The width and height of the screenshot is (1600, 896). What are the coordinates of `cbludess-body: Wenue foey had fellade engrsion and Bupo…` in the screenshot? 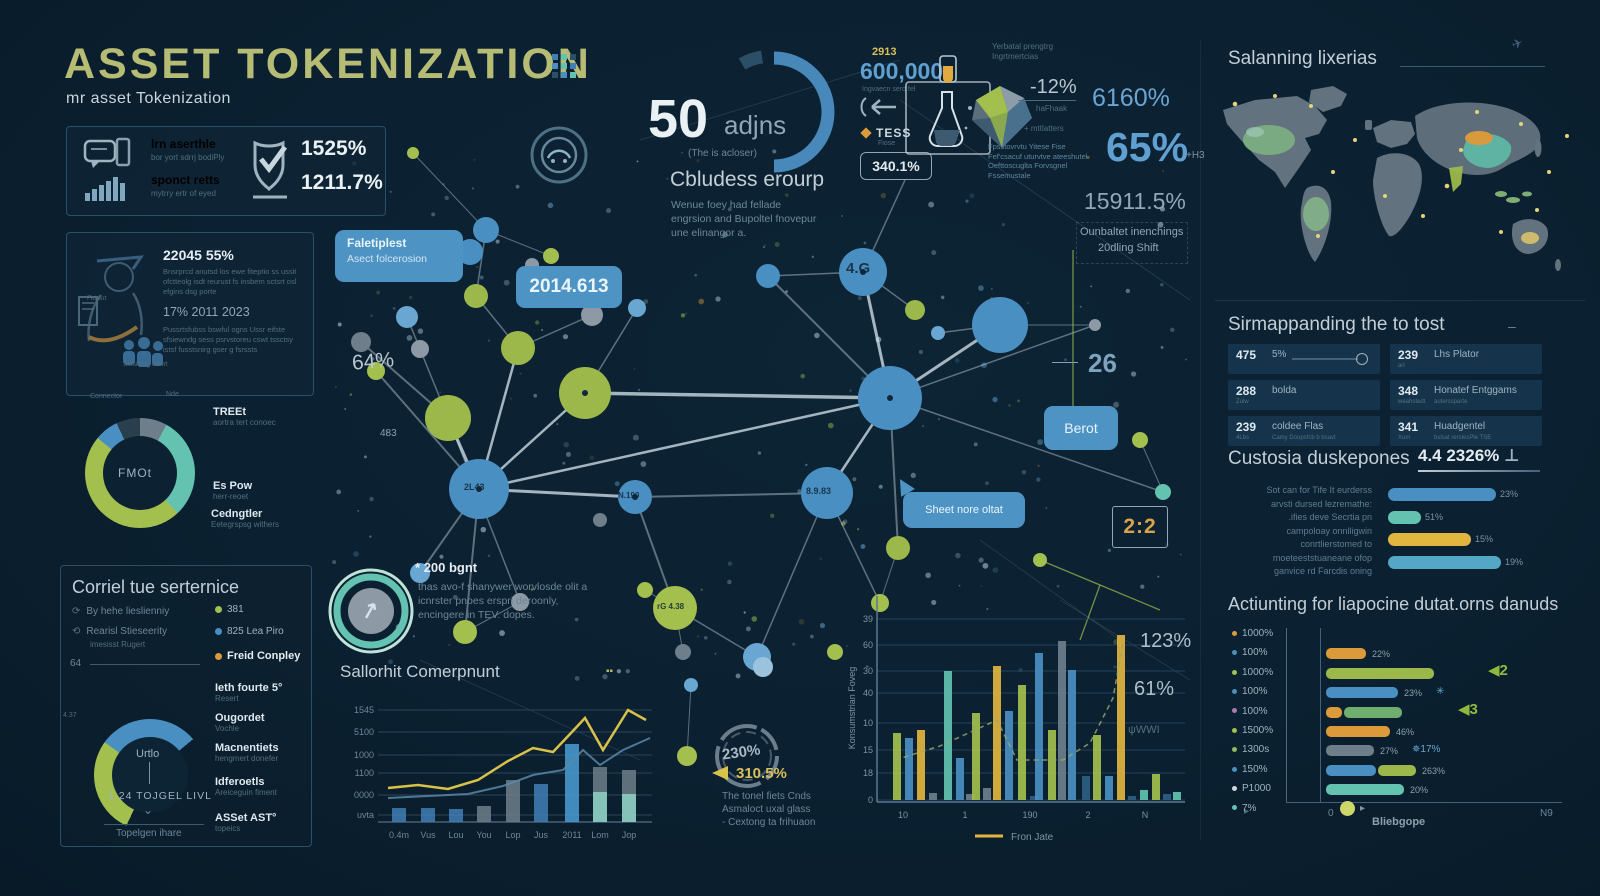 It's located at (744, 219).